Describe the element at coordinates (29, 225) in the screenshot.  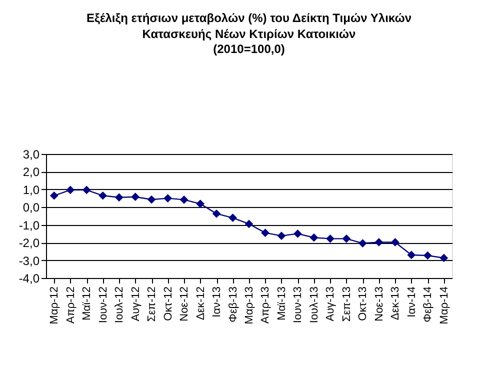
I see `y-tick-label: -1,0` at that location.